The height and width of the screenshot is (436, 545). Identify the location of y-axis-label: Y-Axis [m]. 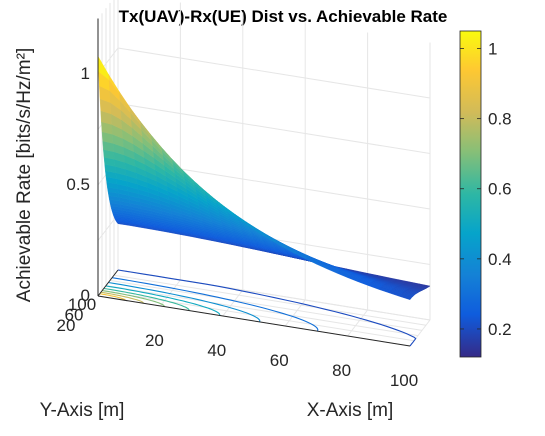
(82, 410).